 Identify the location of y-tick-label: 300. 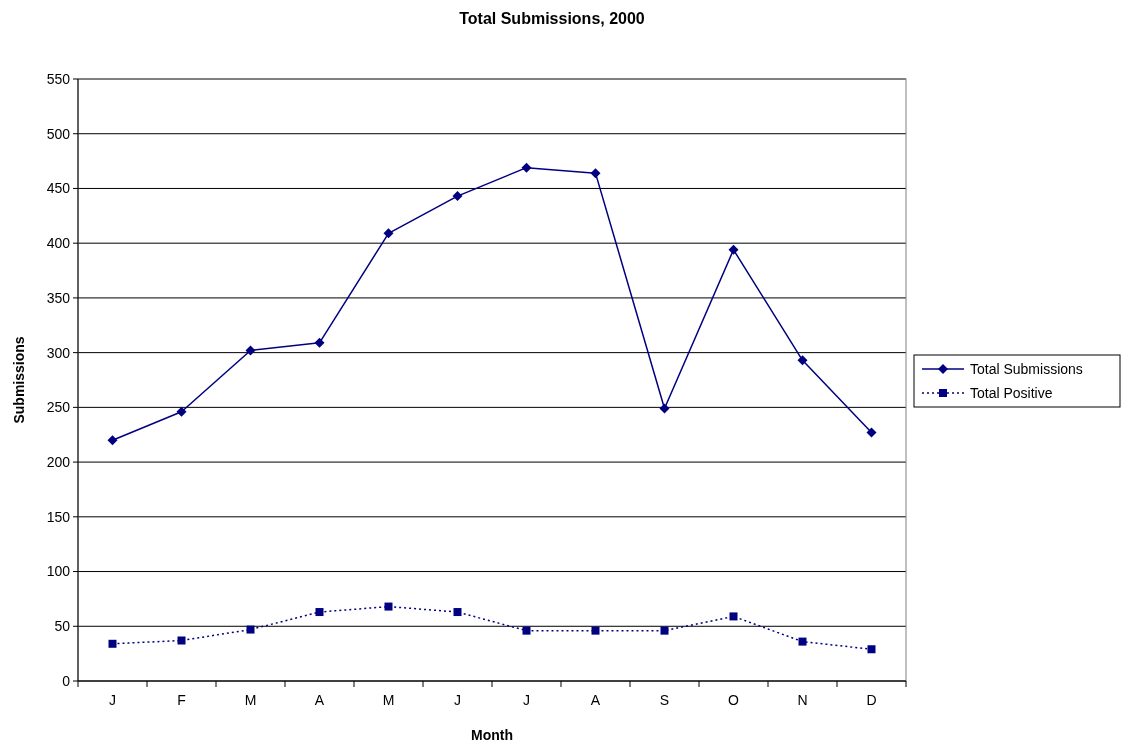
(58, 352).